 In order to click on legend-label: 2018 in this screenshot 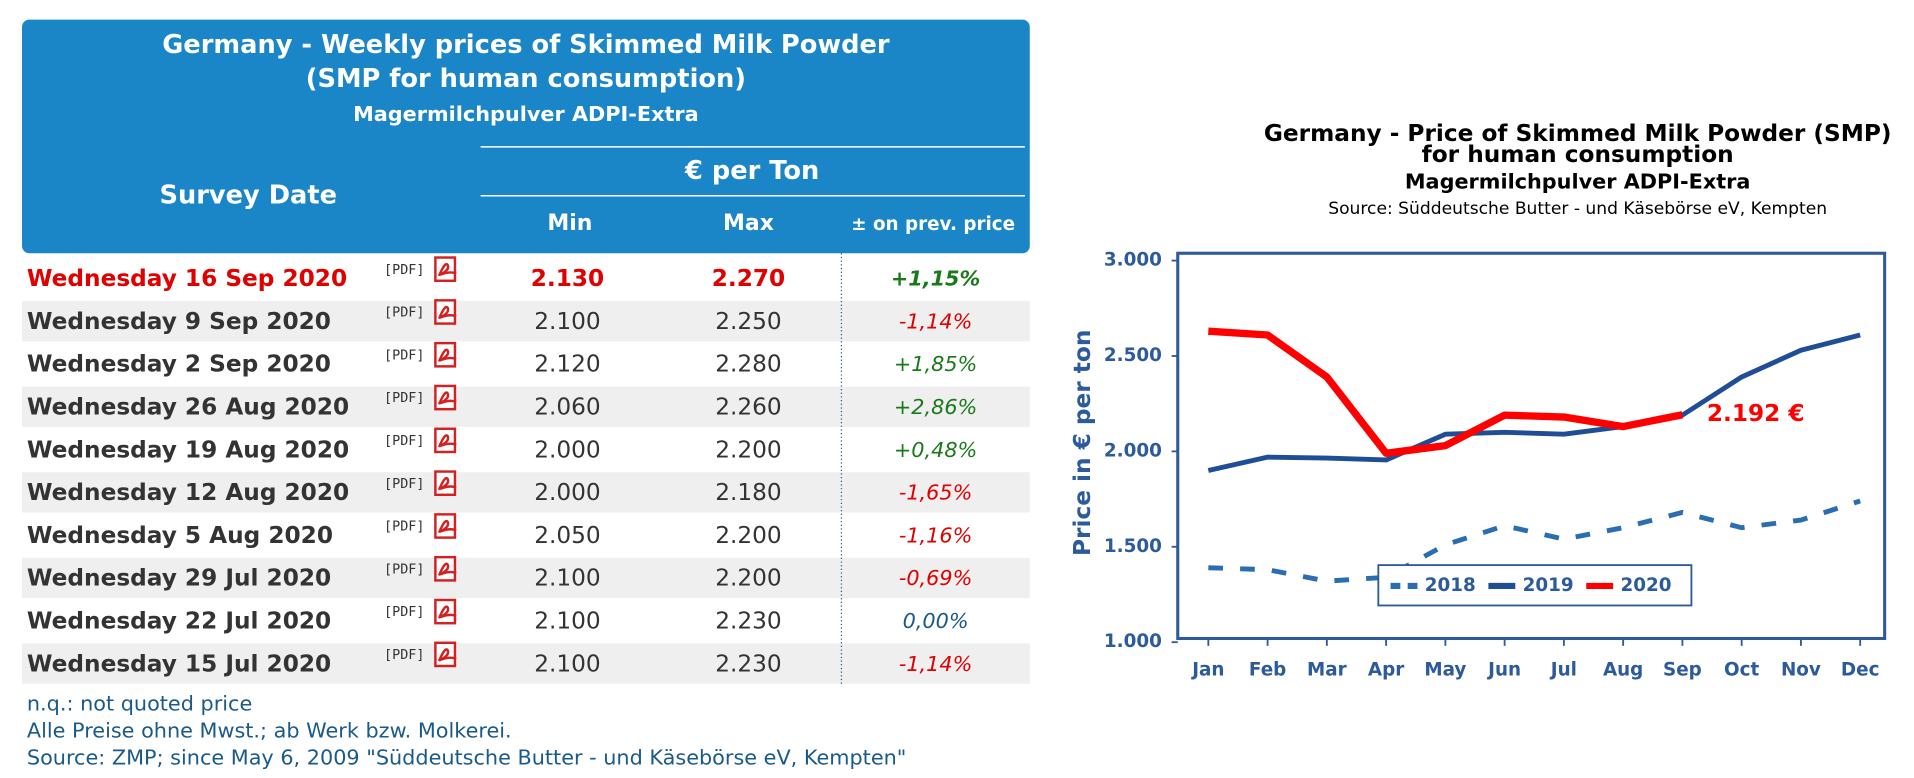, I will do `click(1450, 585)`.